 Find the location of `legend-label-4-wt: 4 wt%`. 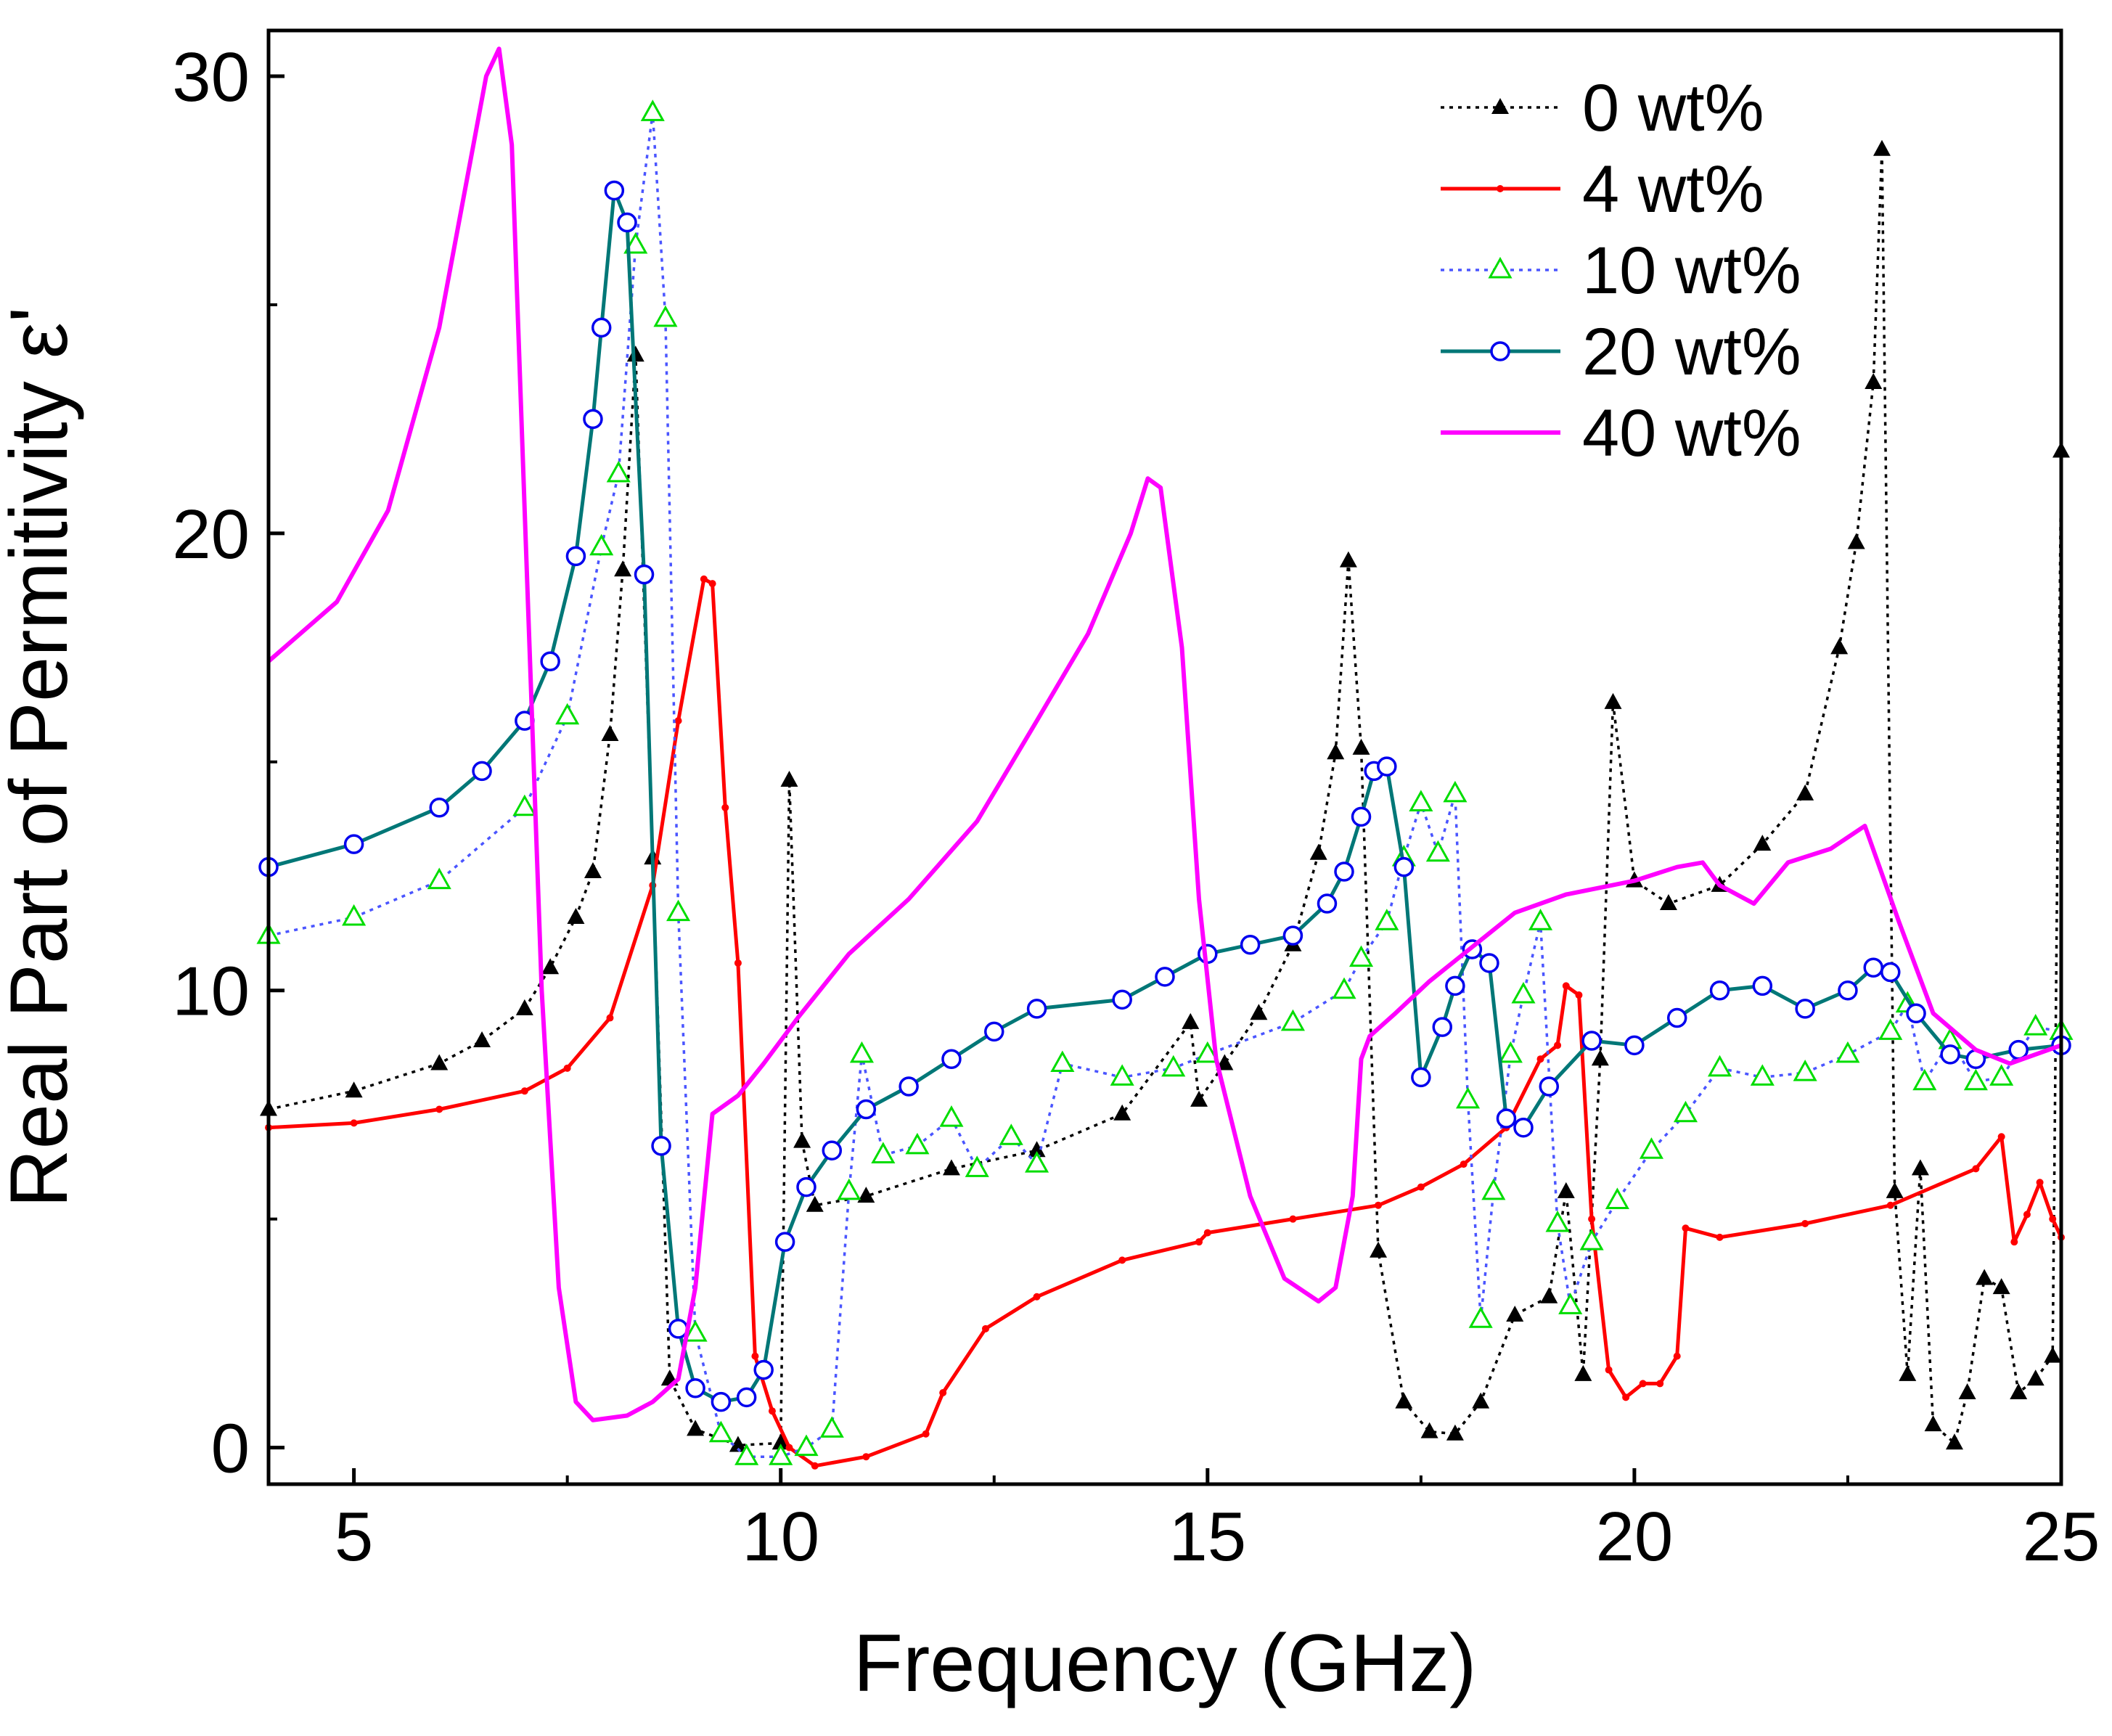

legend-label-4-wt: 4 wt% is located at coordinates (1673, 189).